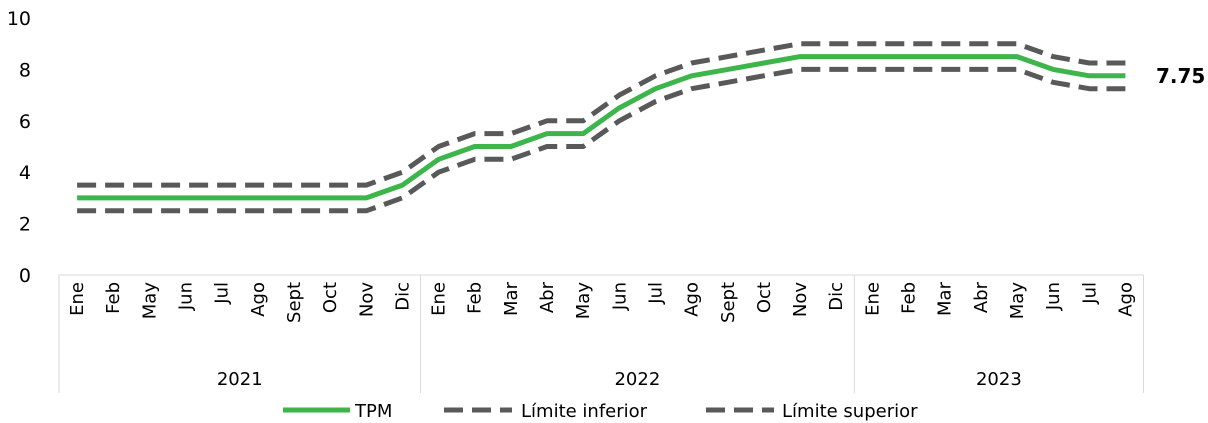  I want to click on y-tick-label: 4, so click(25, 173).